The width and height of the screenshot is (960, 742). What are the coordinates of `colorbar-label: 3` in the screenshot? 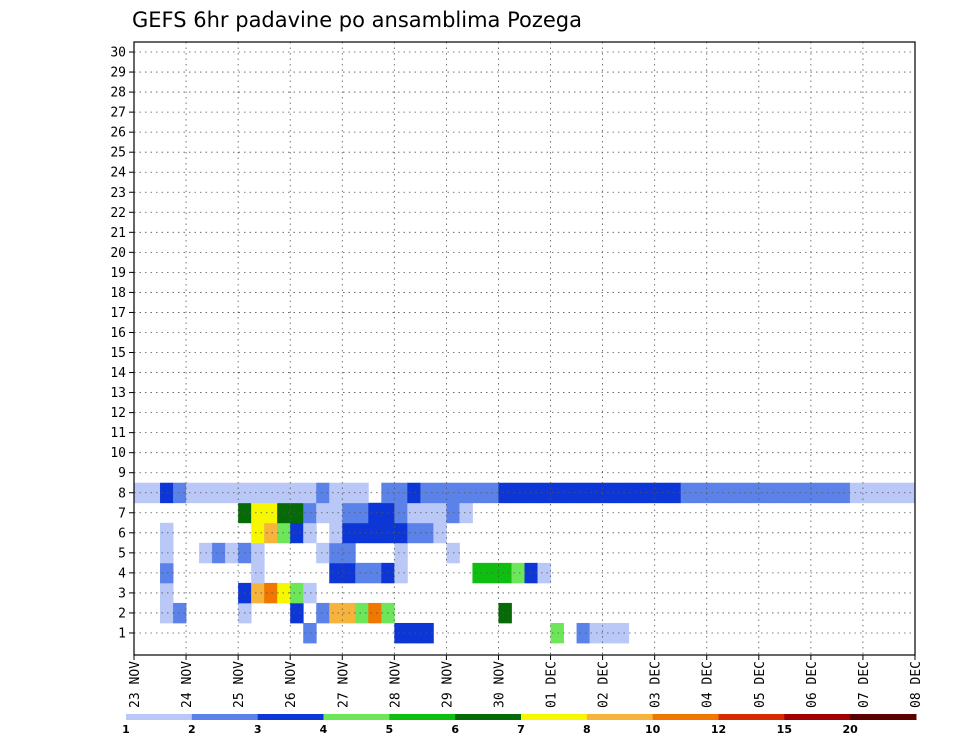 It's located at (258, 729).